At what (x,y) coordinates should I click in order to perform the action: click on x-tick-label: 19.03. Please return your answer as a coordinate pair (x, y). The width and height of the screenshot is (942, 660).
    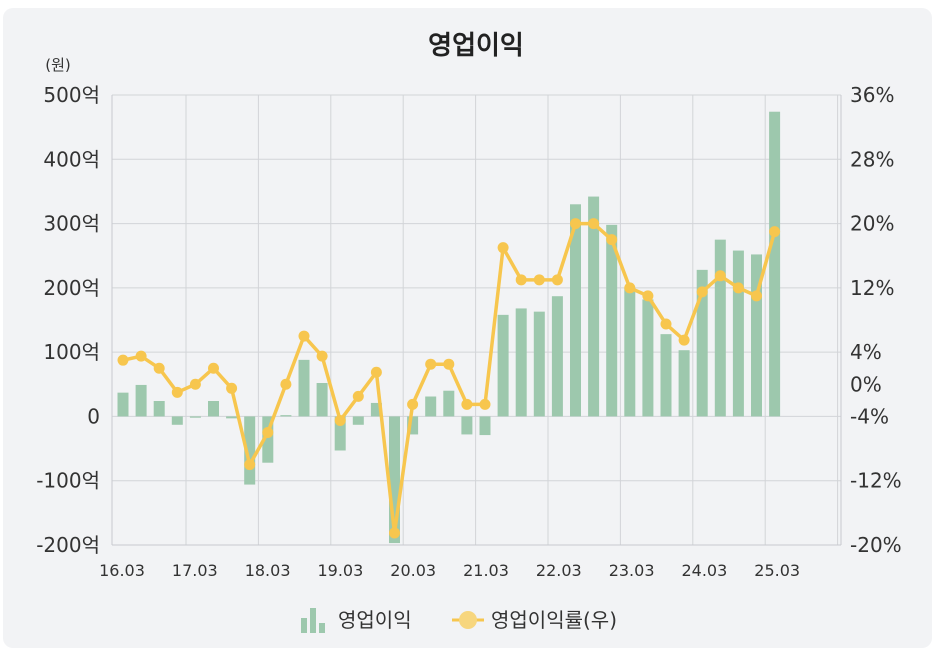
    Looking at the image, I should click on (340, 570).